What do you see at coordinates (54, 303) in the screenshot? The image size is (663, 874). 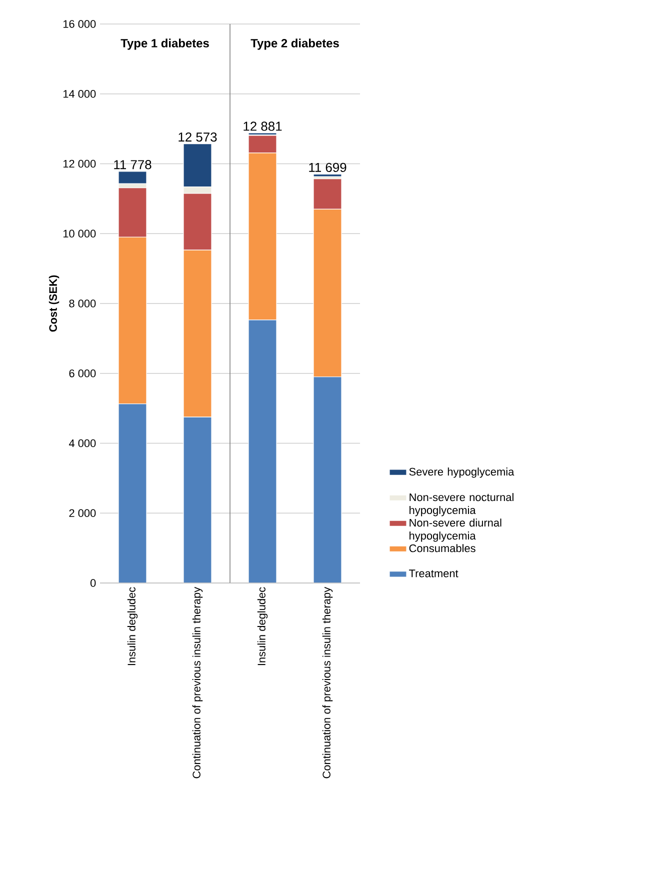 I see `y-axis-title: Cost (SEK)` at bounding box center [54, 303].